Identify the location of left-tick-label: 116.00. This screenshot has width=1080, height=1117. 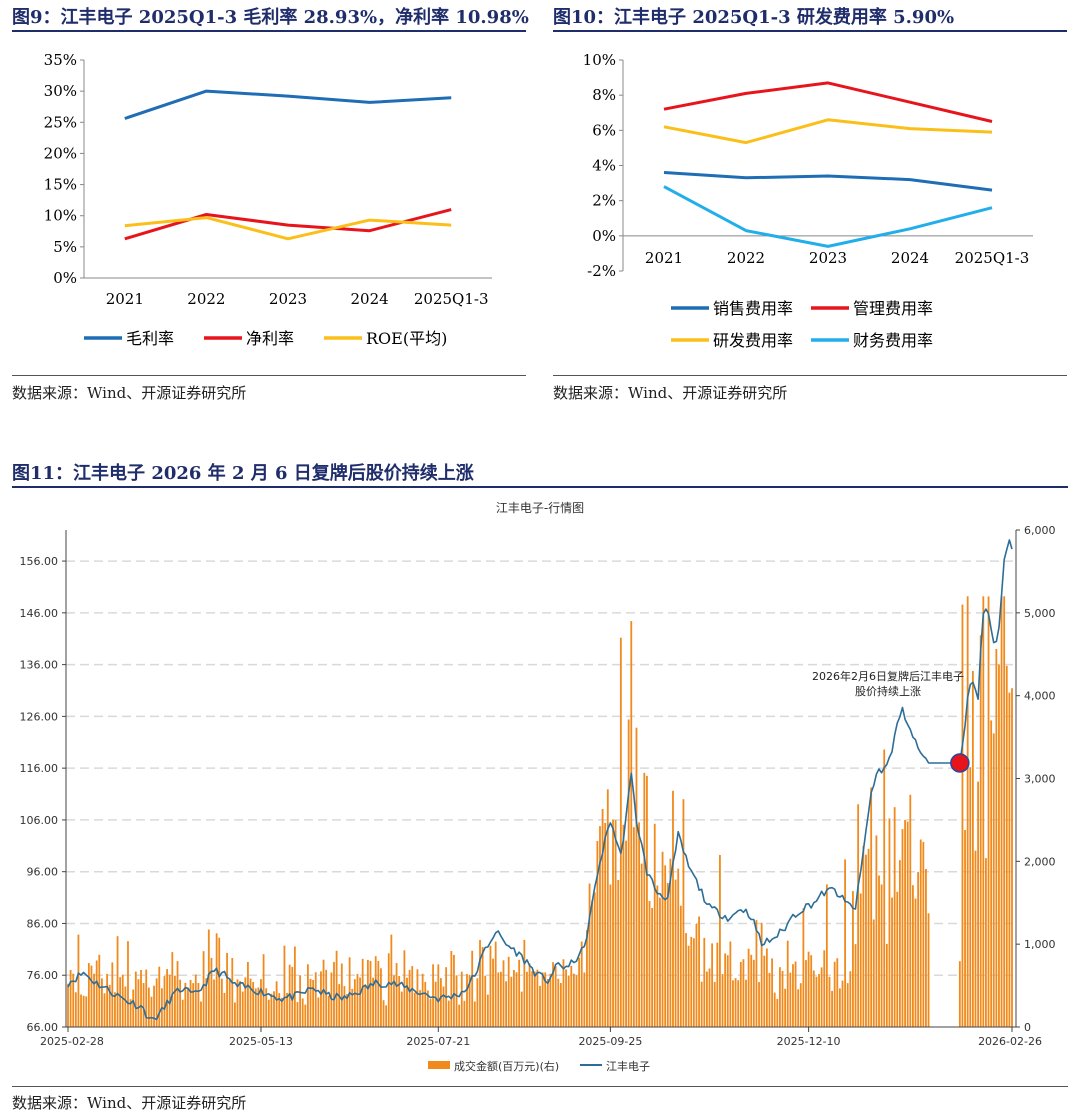
(39, 768).